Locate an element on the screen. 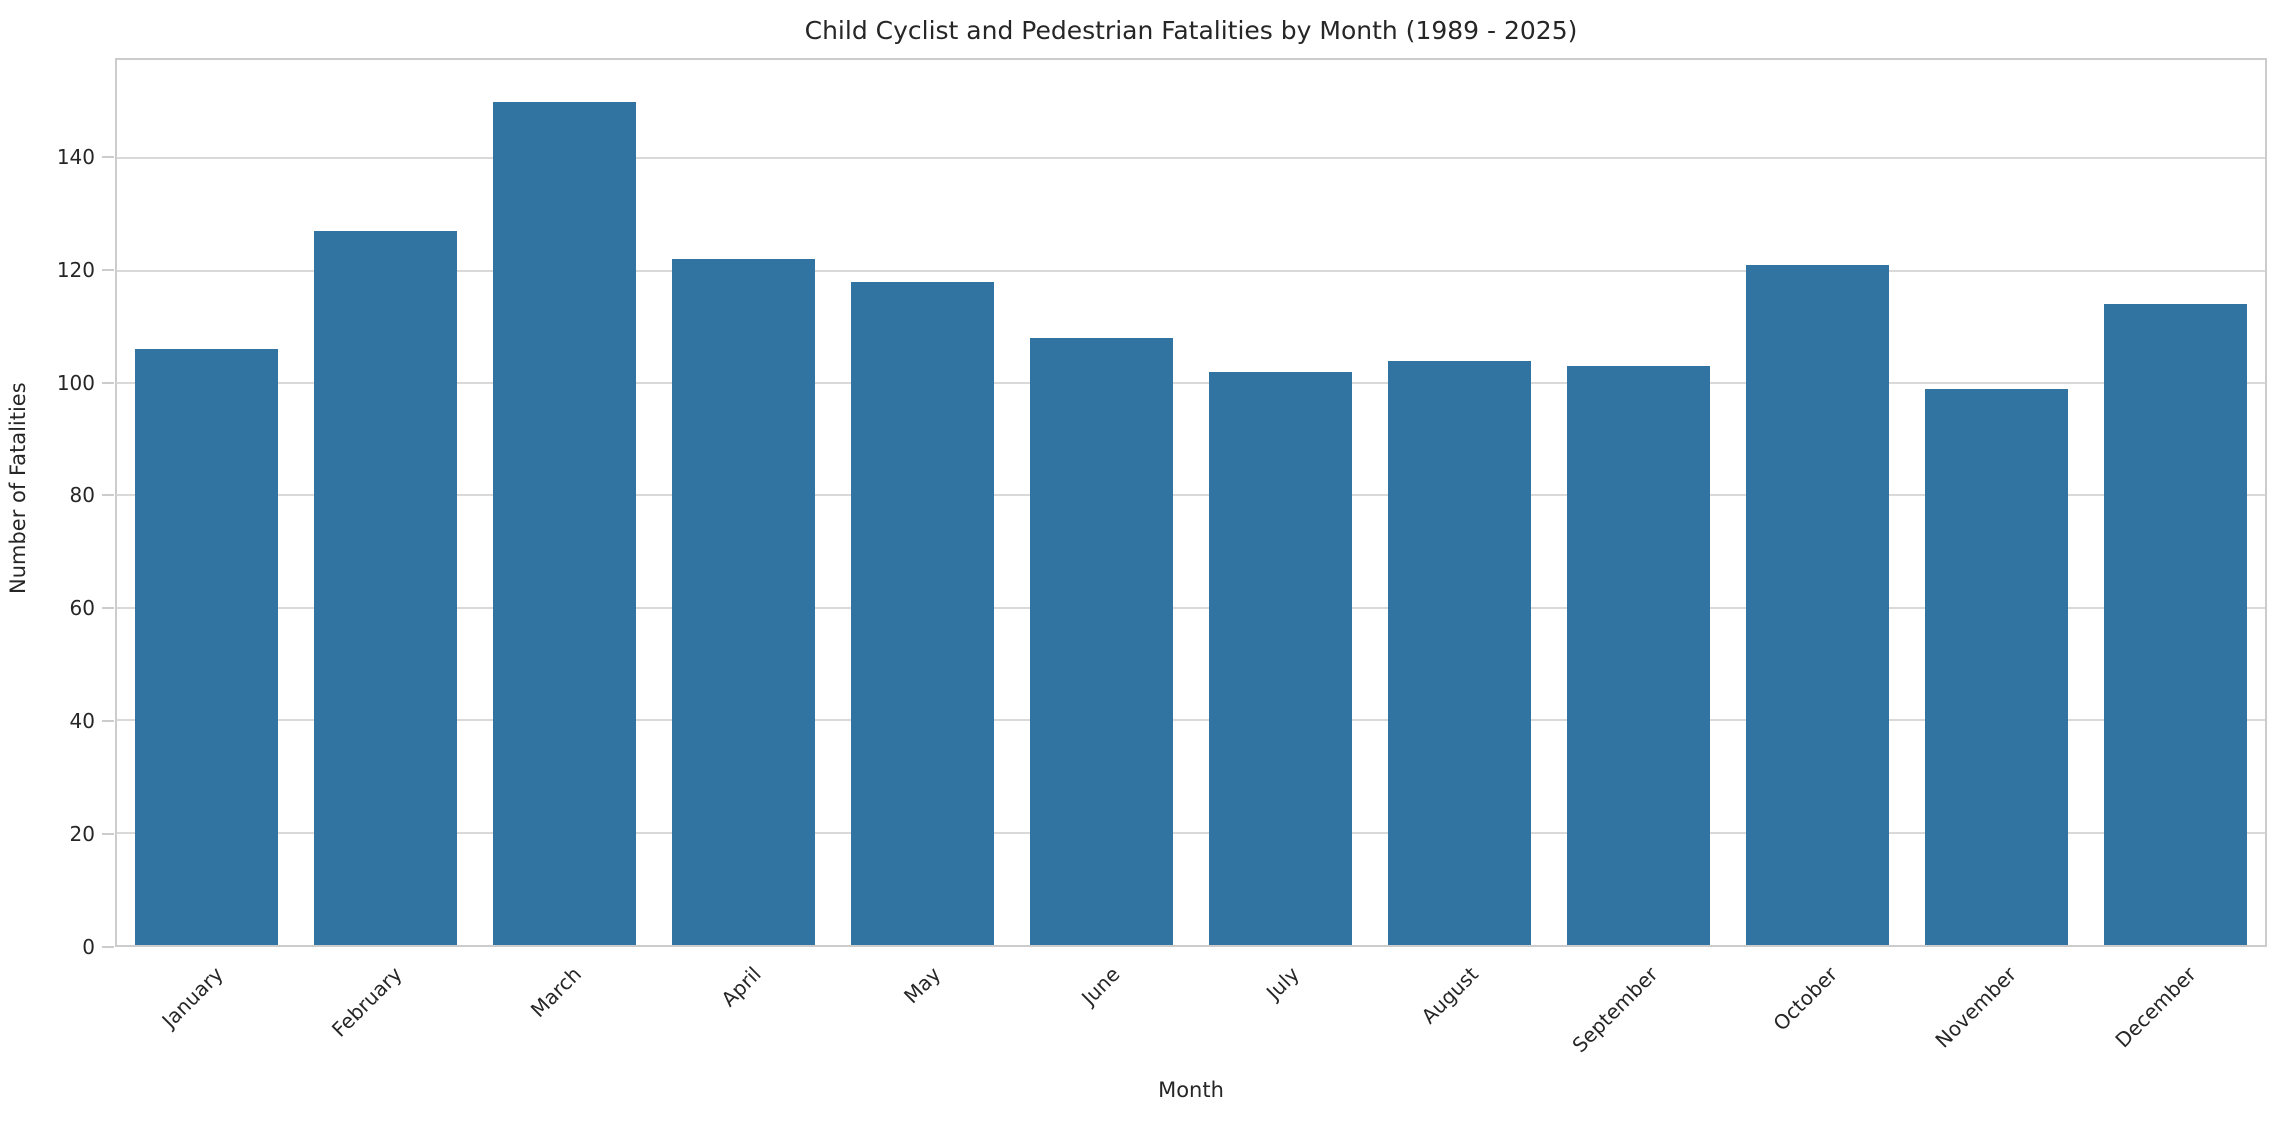 The image size is (2284, 1130). bar-november is located at coordinates (1996, 666).